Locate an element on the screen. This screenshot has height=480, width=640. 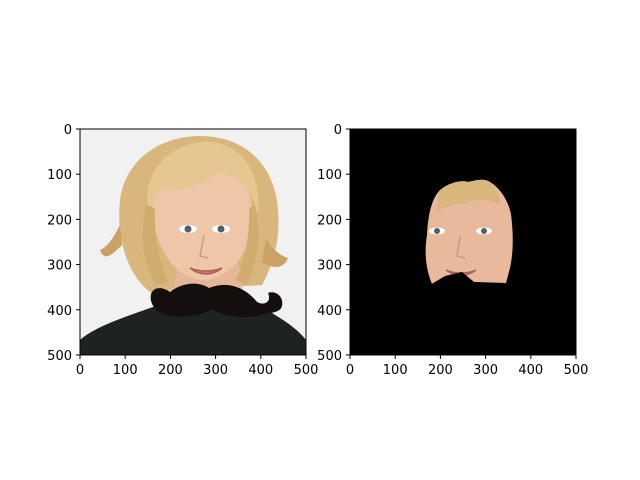
left-xticks: 0 100 200 300 400 500 is located at coordinates (197, 366).